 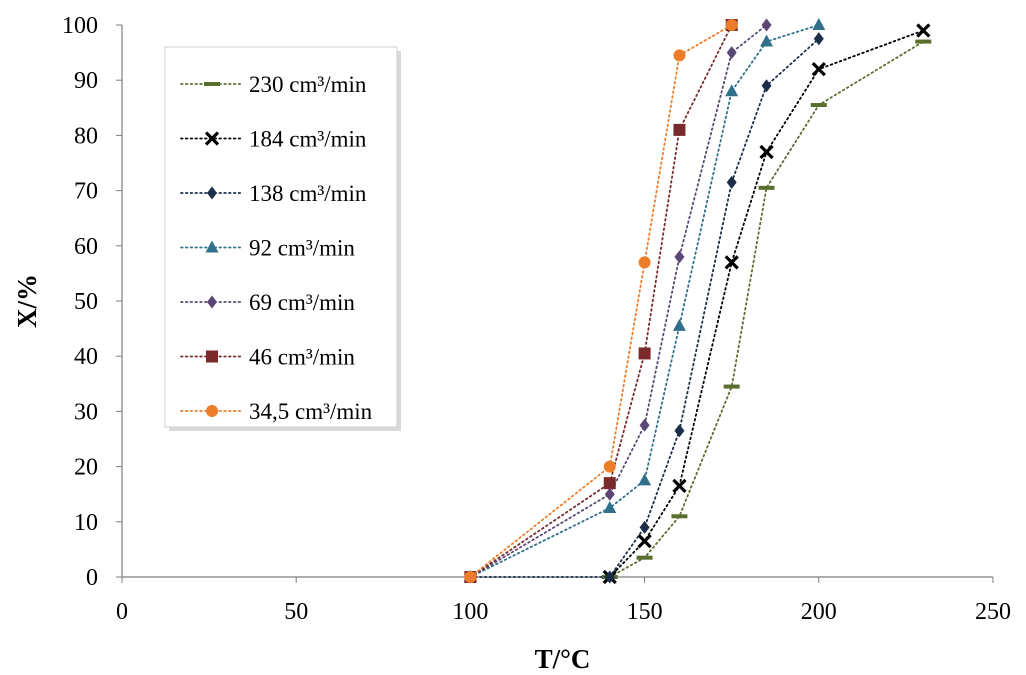 What do you see at coordinates (302, 357) in the screenshot?
I see `legend-label: 46 cm³/min` at bounding box center [302, 357].